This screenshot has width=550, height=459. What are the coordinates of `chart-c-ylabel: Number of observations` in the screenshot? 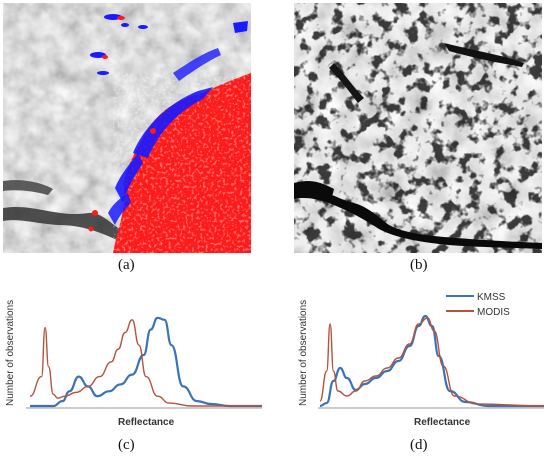 It's located at (10, 353).